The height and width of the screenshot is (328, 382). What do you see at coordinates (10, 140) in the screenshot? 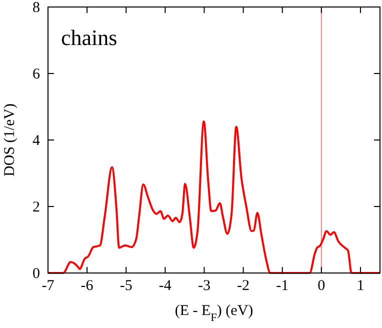
I see `y-axis-title: DOS (1/eV)` at bounding box center [10, 140].